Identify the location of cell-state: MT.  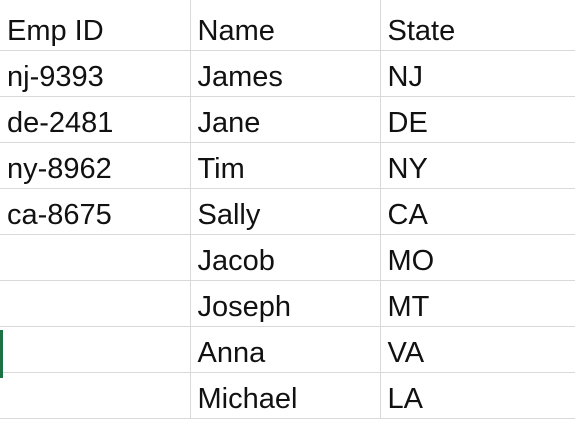
(477, 303).